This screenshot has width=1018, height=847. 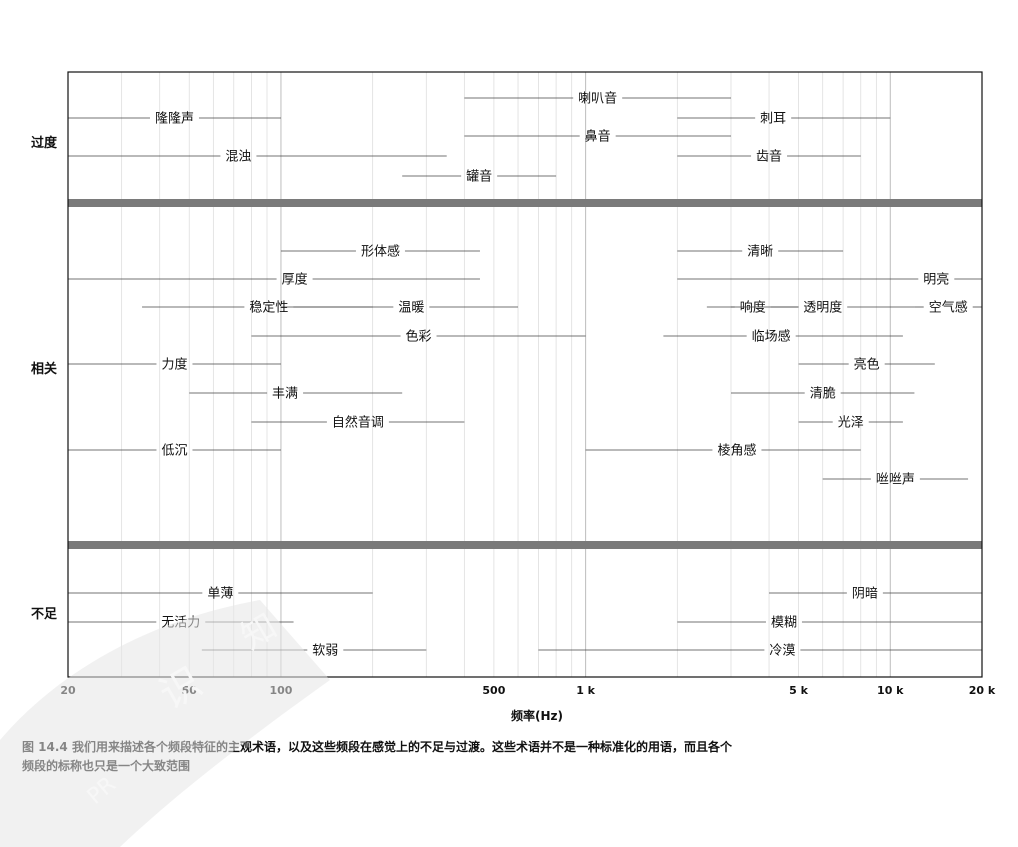 I want to click on term-label: 临场感, so click(x=771, y=337).